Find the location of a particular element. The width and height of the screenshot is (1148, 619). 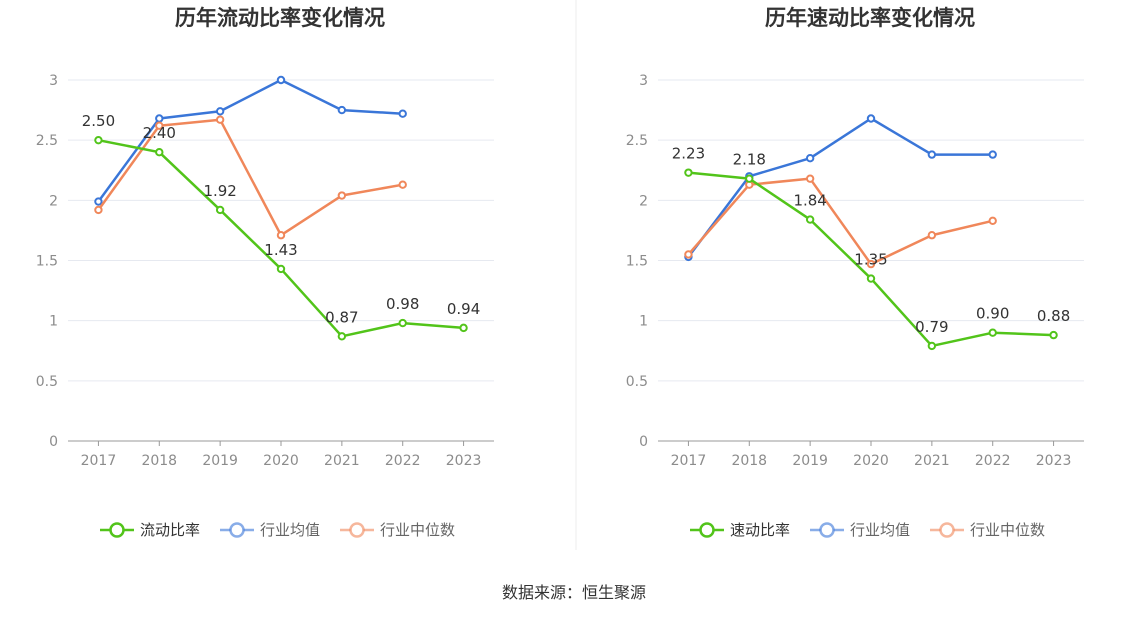

data-label: 0.90 is located at coordinates (992, 314).